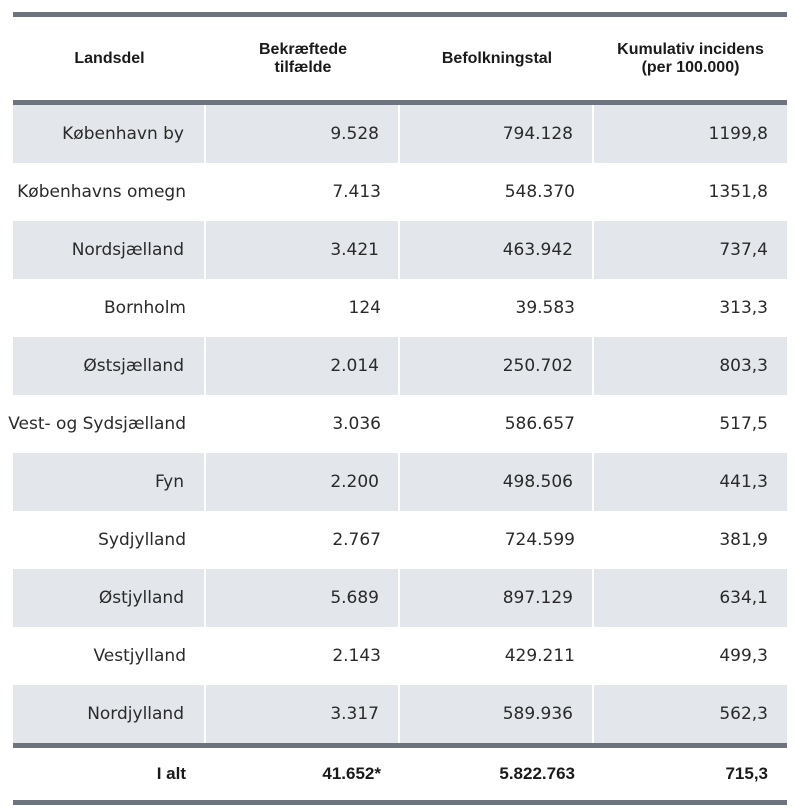 This screenshot has height=807, width=799. Describe the element at coordinates (364, 308) in the screenshot. I see `confirmed-cell: 124` at that location.